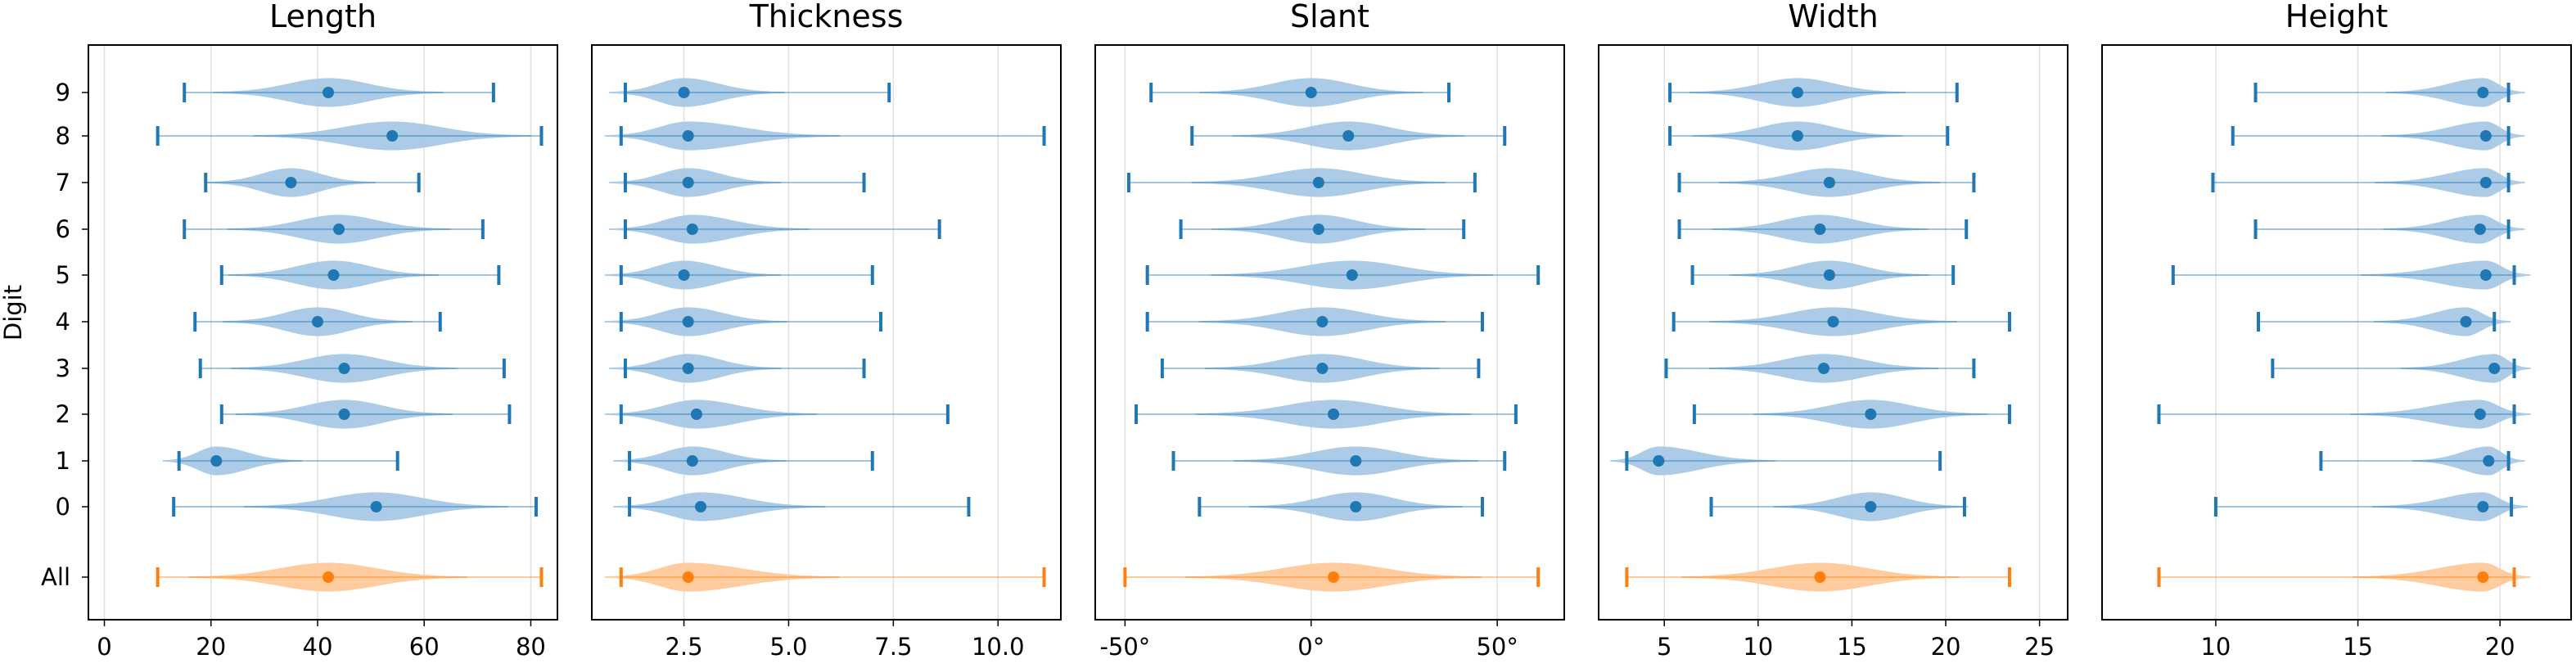 The image size is (2576, 668). I want to click on y-tick-label: All, so click(55, 577).